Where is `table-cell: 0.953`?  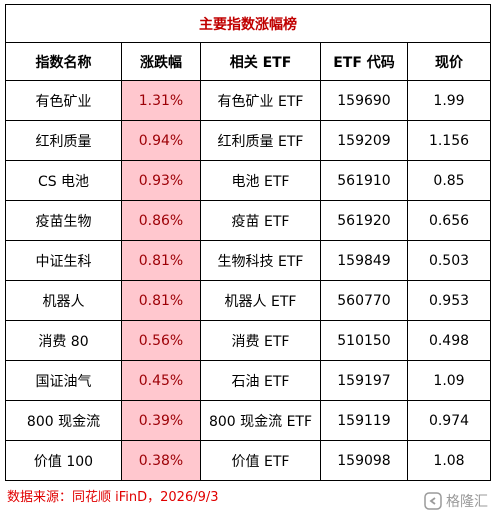
table-cell: 0.953 is located at coordinates (449, 300).